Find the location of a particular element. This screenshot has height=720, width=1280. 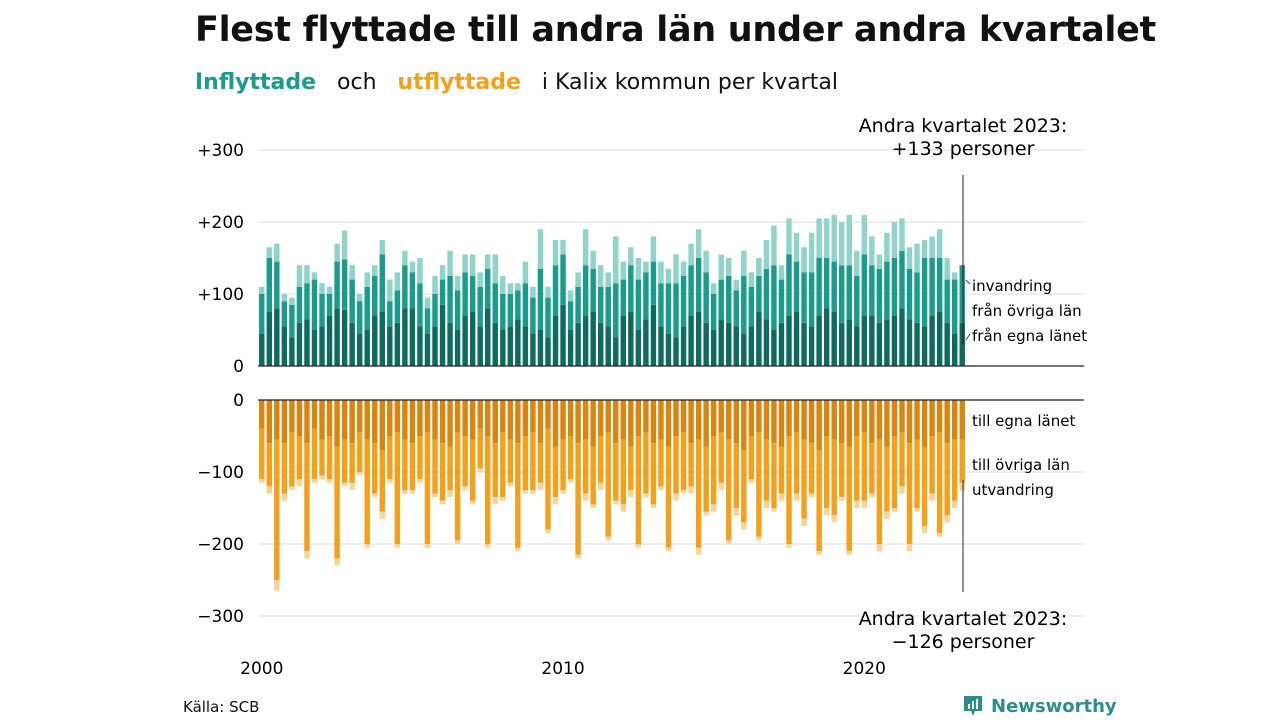

legend-utvandring: utvandring is located at coordinates (1013, 490).